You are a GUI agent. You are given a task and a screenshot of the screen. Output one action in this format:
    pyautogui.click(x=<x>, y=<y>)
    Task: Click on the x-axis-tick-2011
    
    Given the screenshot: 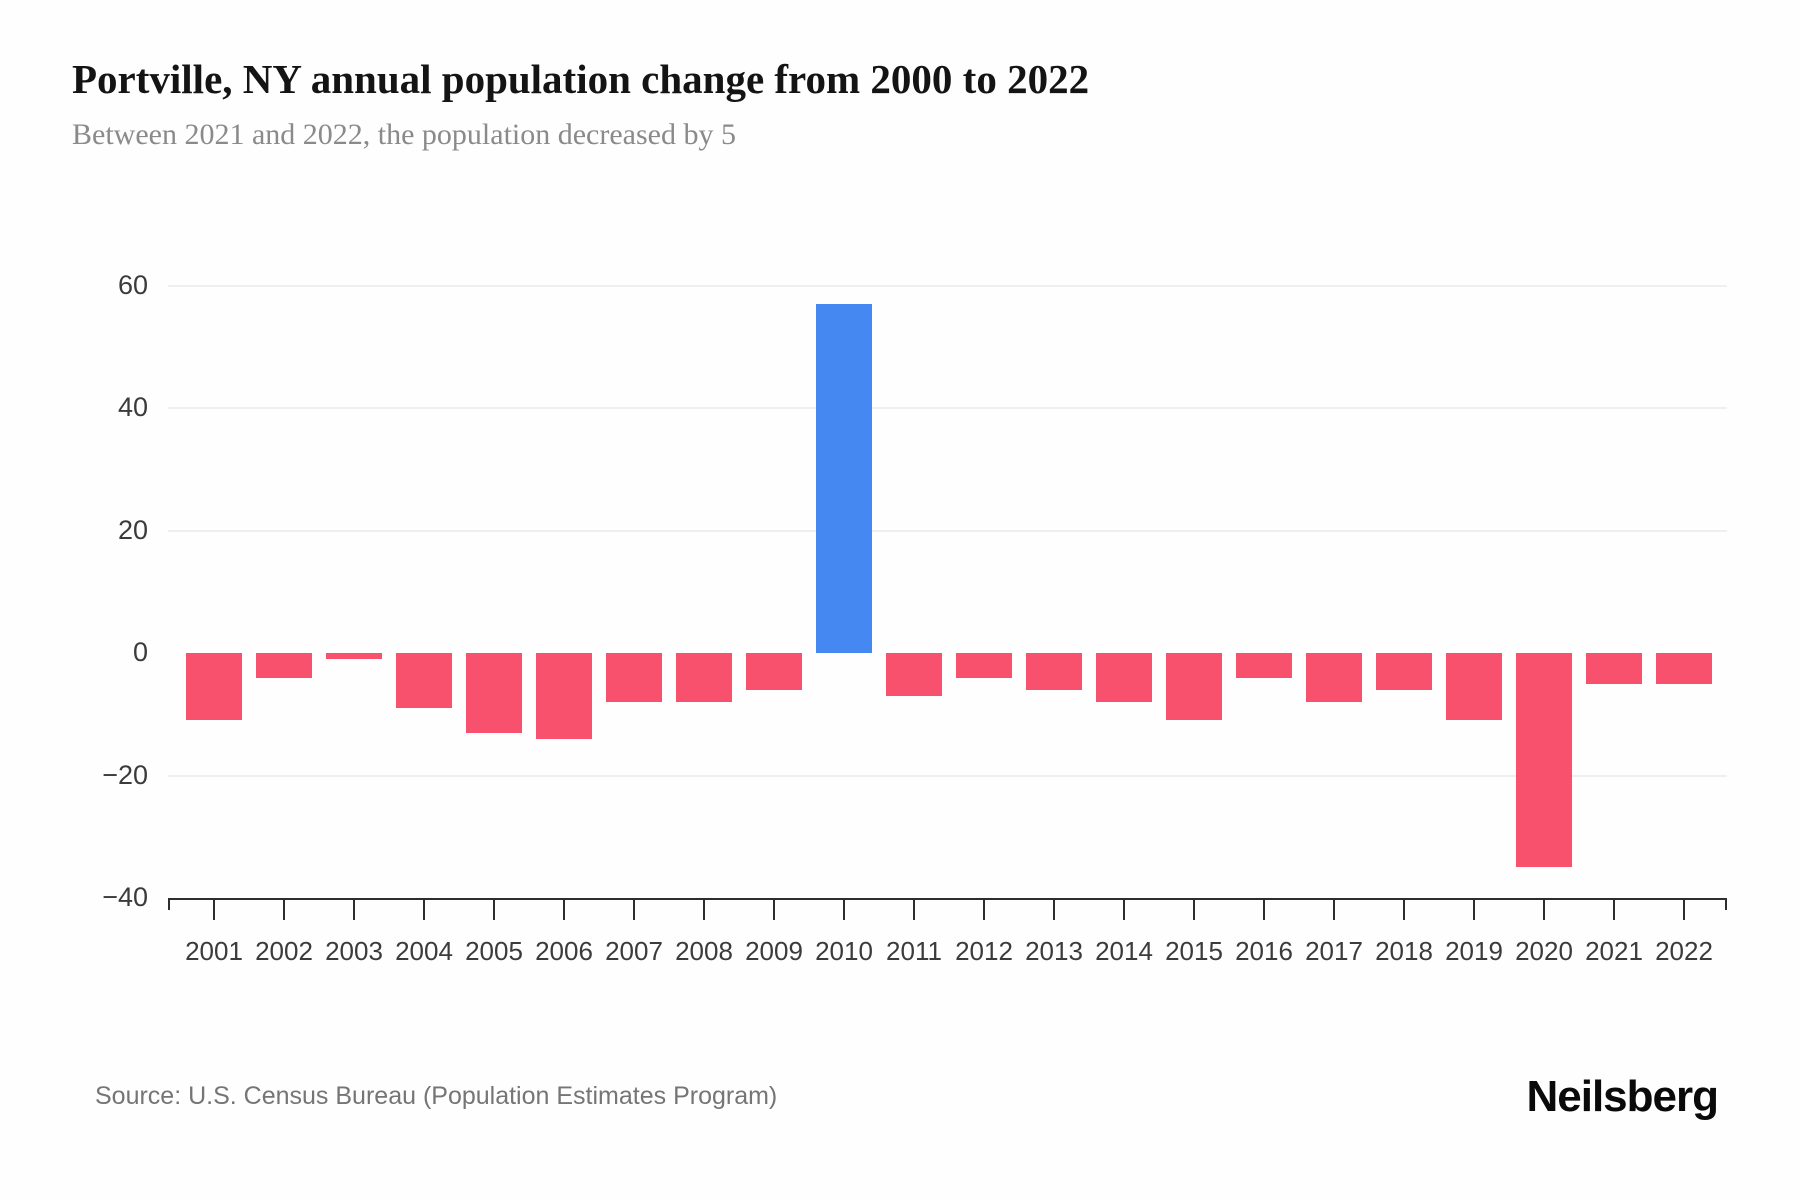 What is the action you would take?
    pyautogui.click(x=914, y=909)
    